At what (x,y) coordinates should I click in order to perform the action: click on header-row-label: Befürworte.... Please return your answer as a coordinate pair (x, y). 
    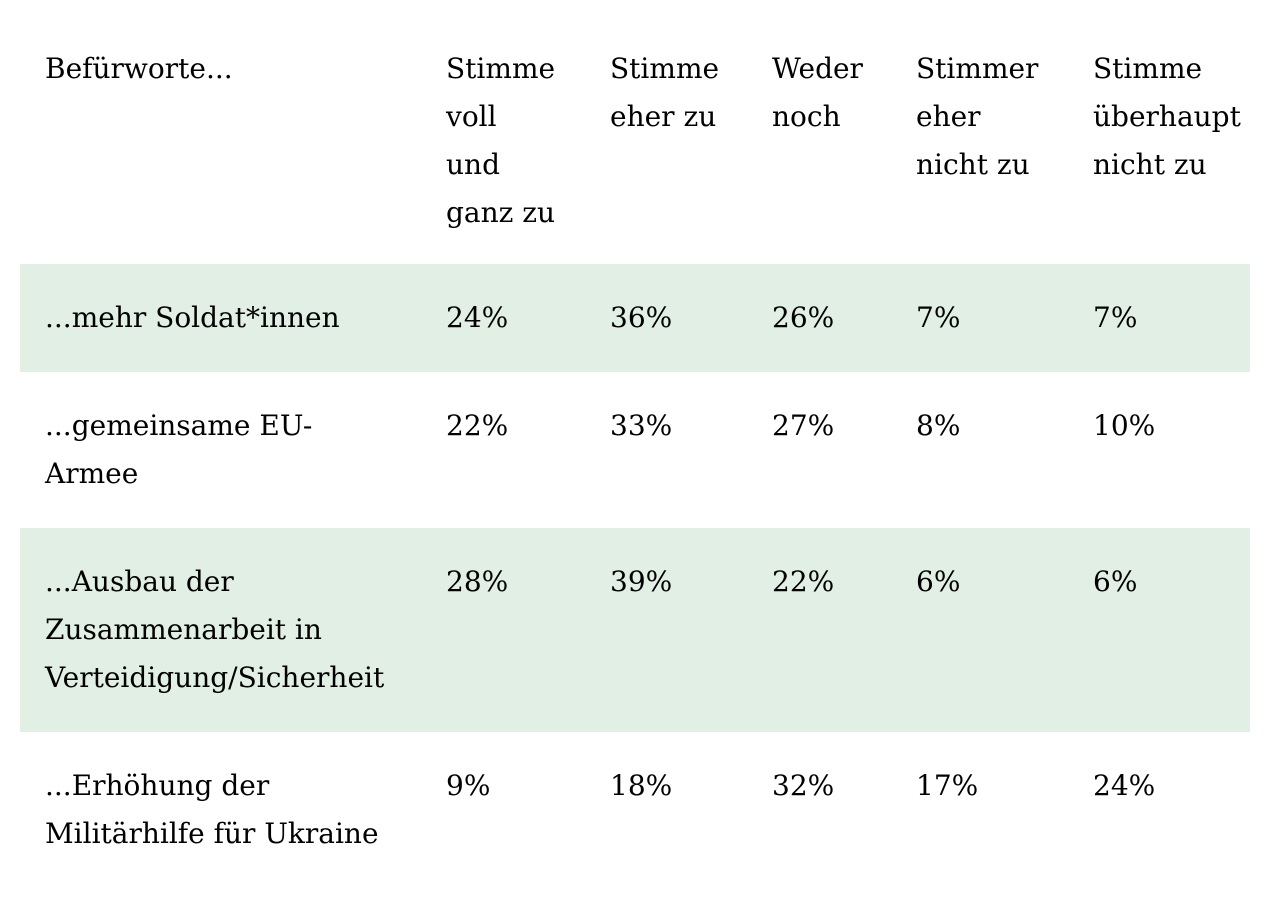
    Looking at the image, I should click on (139, 68).